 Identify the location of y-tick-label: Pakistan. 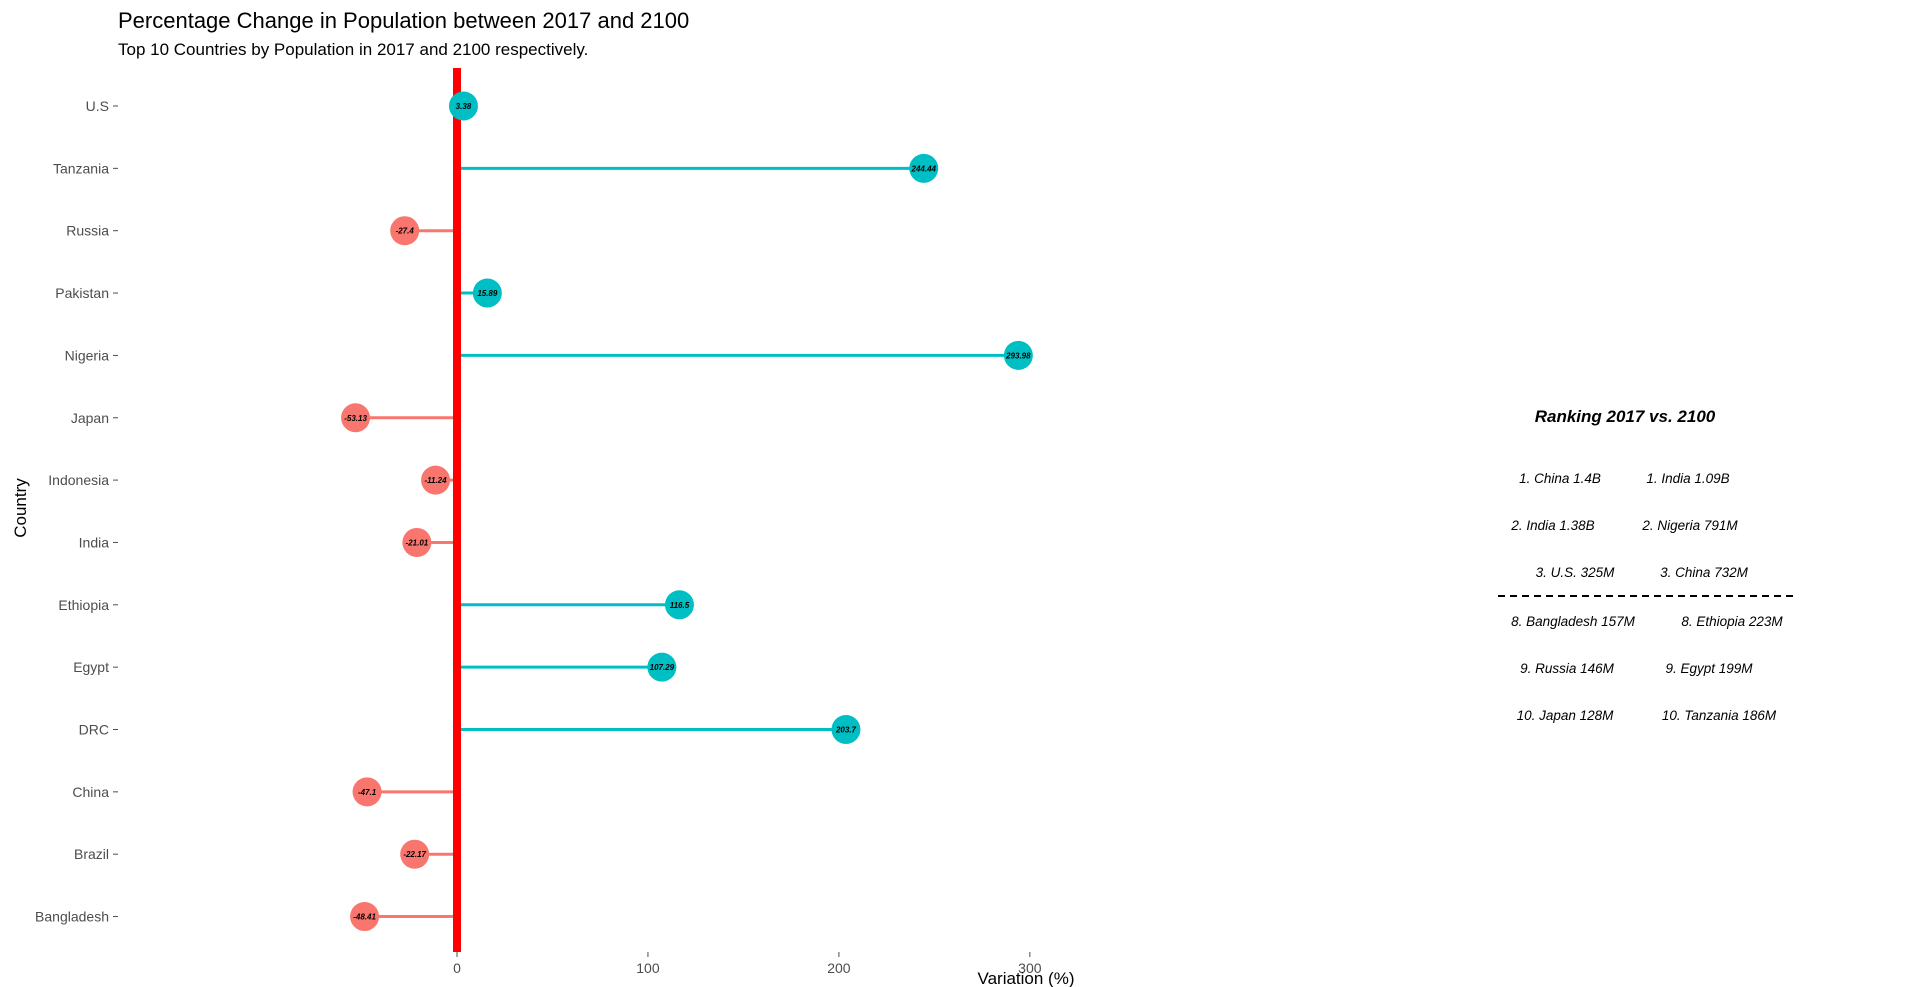
(82, 293).